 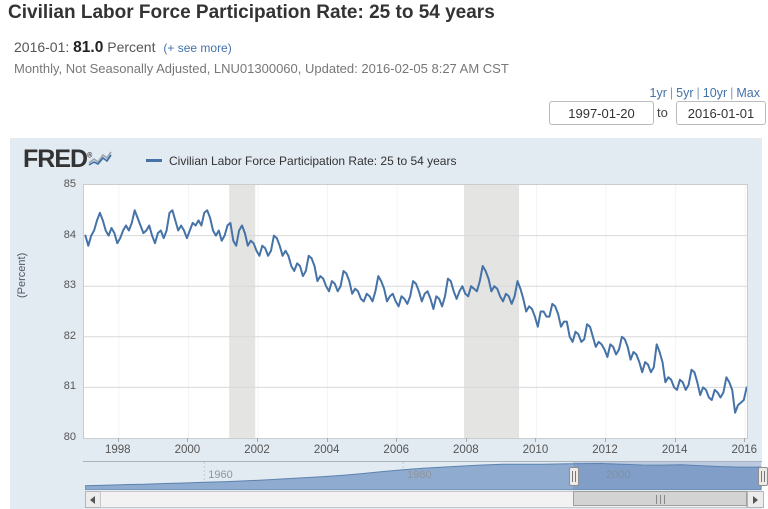 I want to click on right-arrow-icon, so click(x=755, y=500).